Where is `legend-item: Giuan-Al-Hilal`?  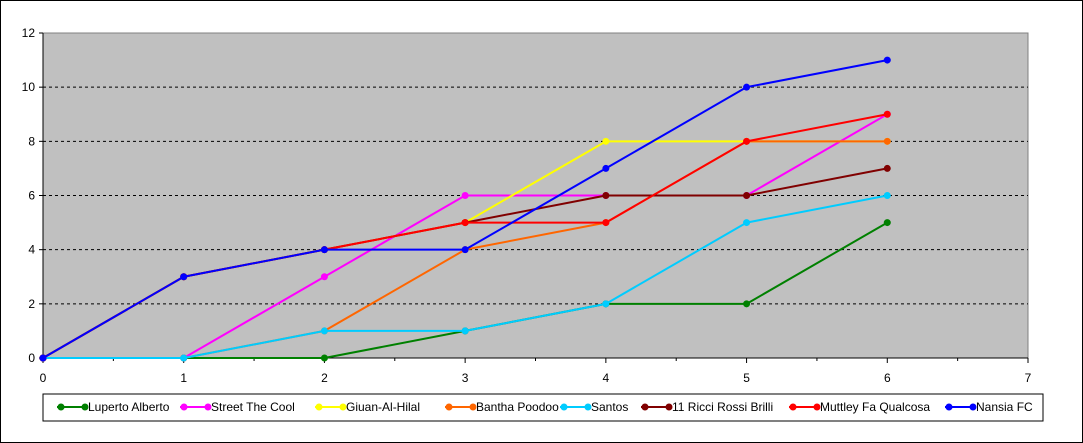 legend-item: Giuan-Al-Hilal is located at coordinates (367, 407).